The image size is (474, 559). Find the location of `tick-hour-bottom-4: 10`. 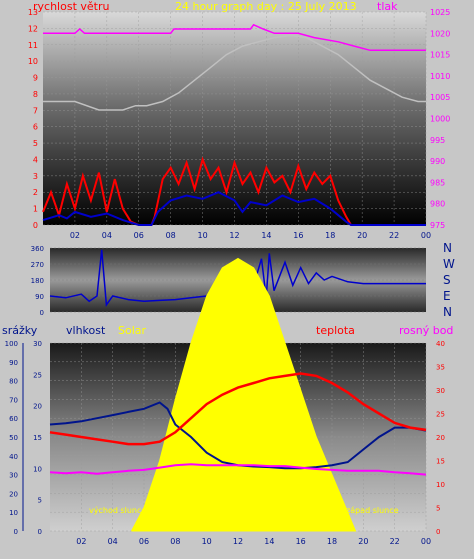

tick-hour-bottom-4: 10 is located at coordinates (207, 541).